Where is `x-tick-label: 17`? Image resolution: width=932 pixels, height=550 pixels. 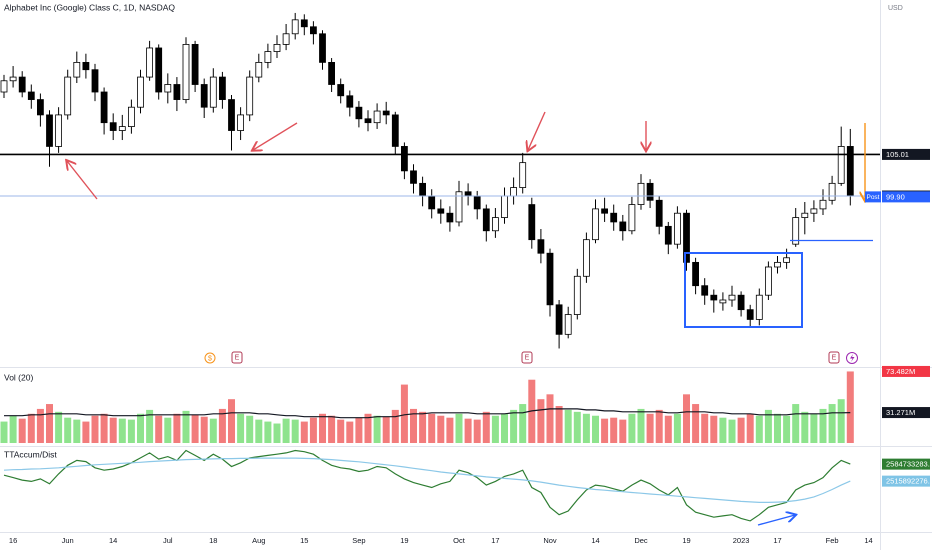 x-tick-label: 17 is located at coordinates (777, 540).